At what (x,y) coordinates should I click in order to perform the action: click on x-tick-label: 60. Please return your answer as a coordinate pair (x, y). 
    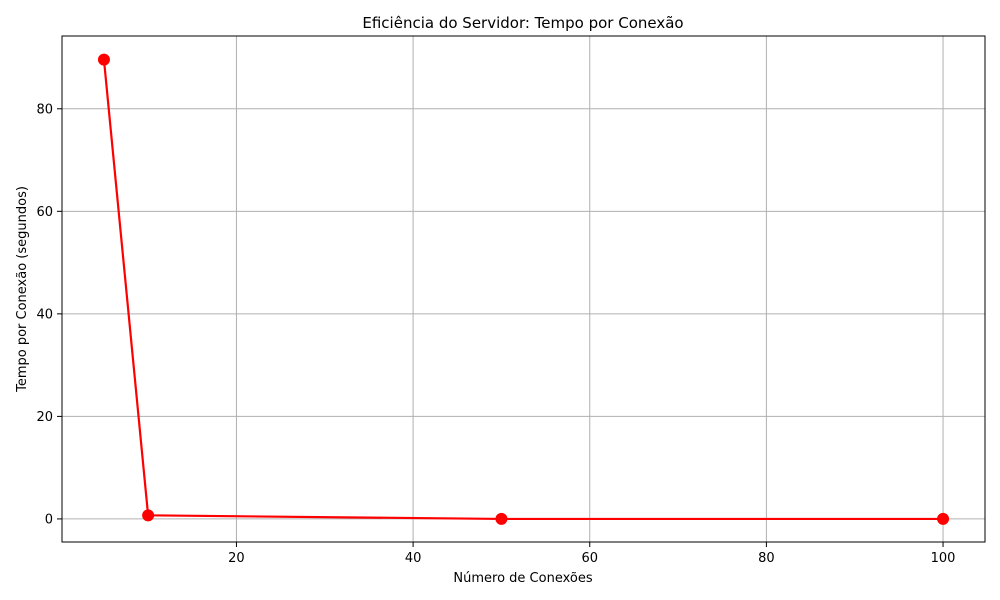
    Looking at the image, I should click on (589, 558).